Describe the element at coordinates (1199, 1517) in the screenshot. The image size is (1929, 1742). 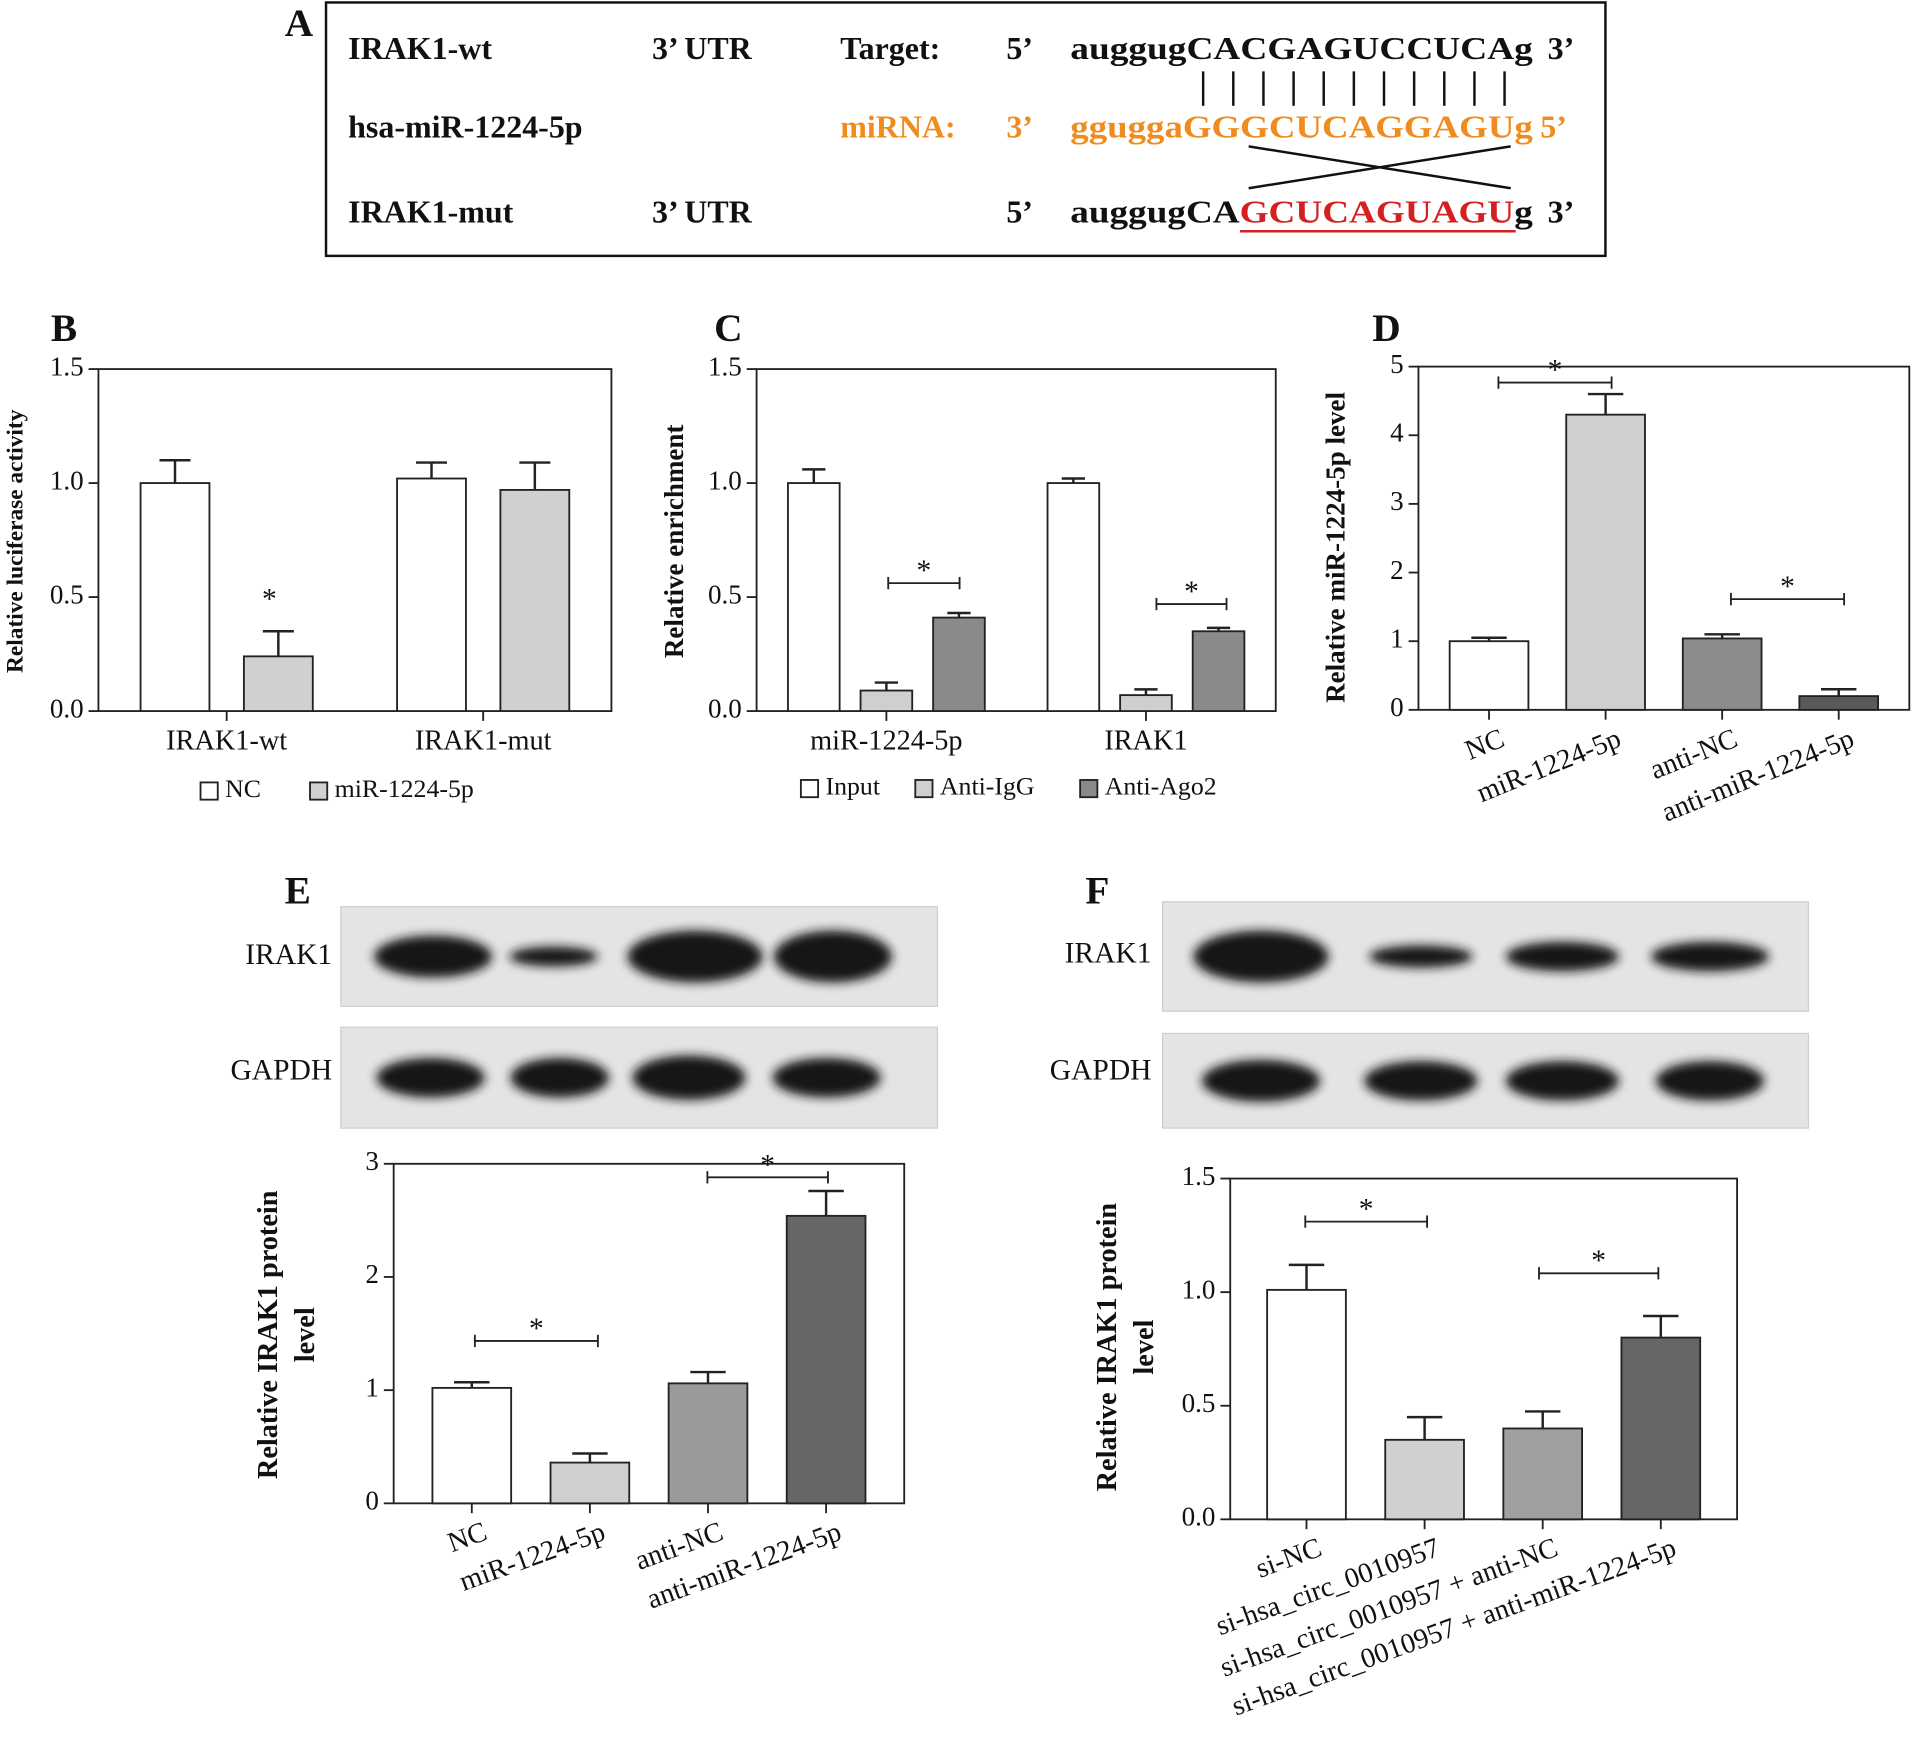
I see `y-tick-label: 0.0` at that location.